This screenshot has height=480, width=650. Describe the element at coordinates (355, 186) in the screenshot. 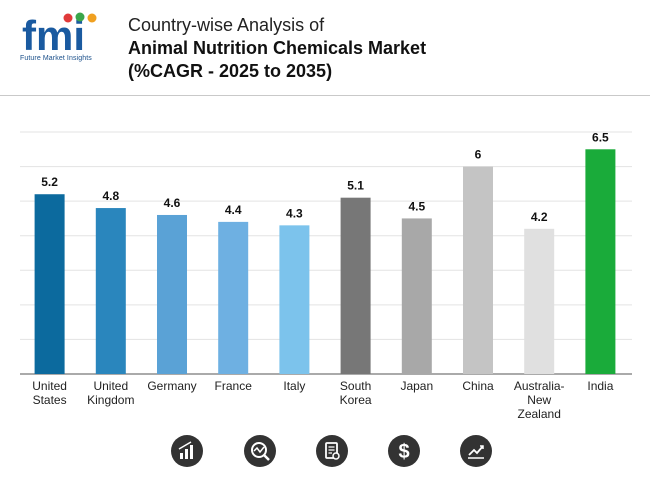

I see `bar-value-label: 5.1` at that location.